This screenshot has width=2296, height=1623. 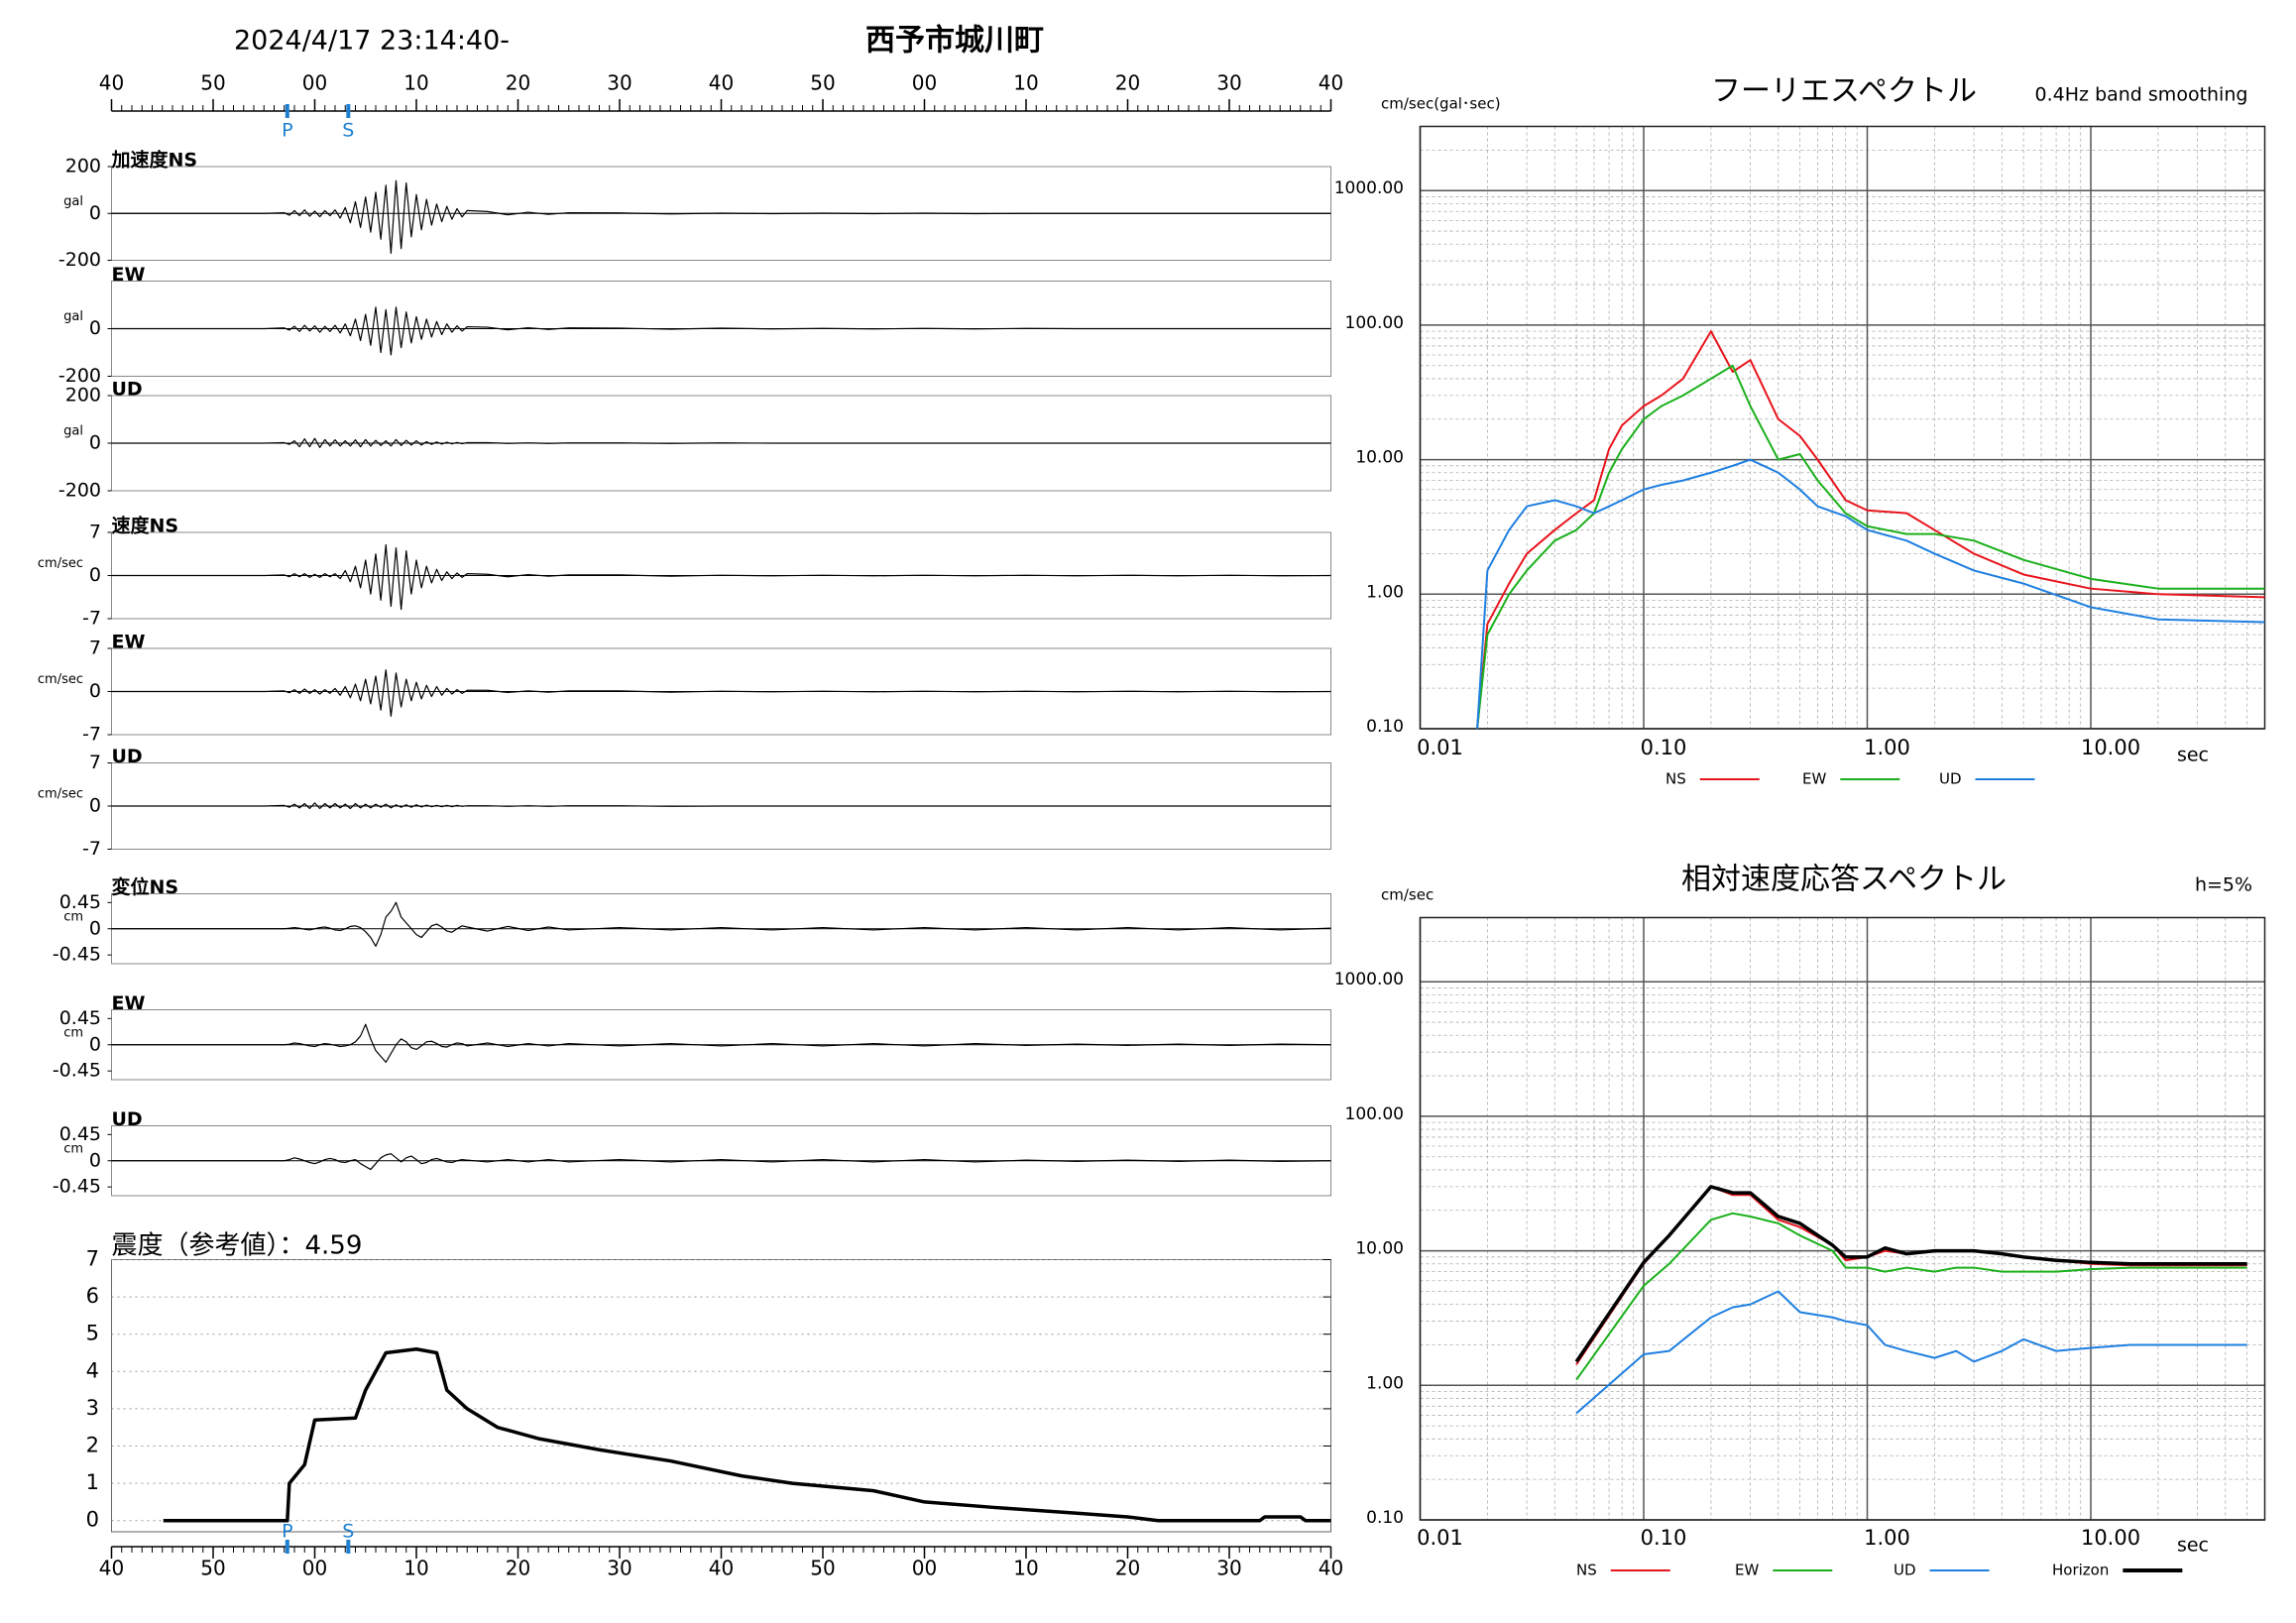 I want to click on panel-frame, so click(x=721, y=1396).